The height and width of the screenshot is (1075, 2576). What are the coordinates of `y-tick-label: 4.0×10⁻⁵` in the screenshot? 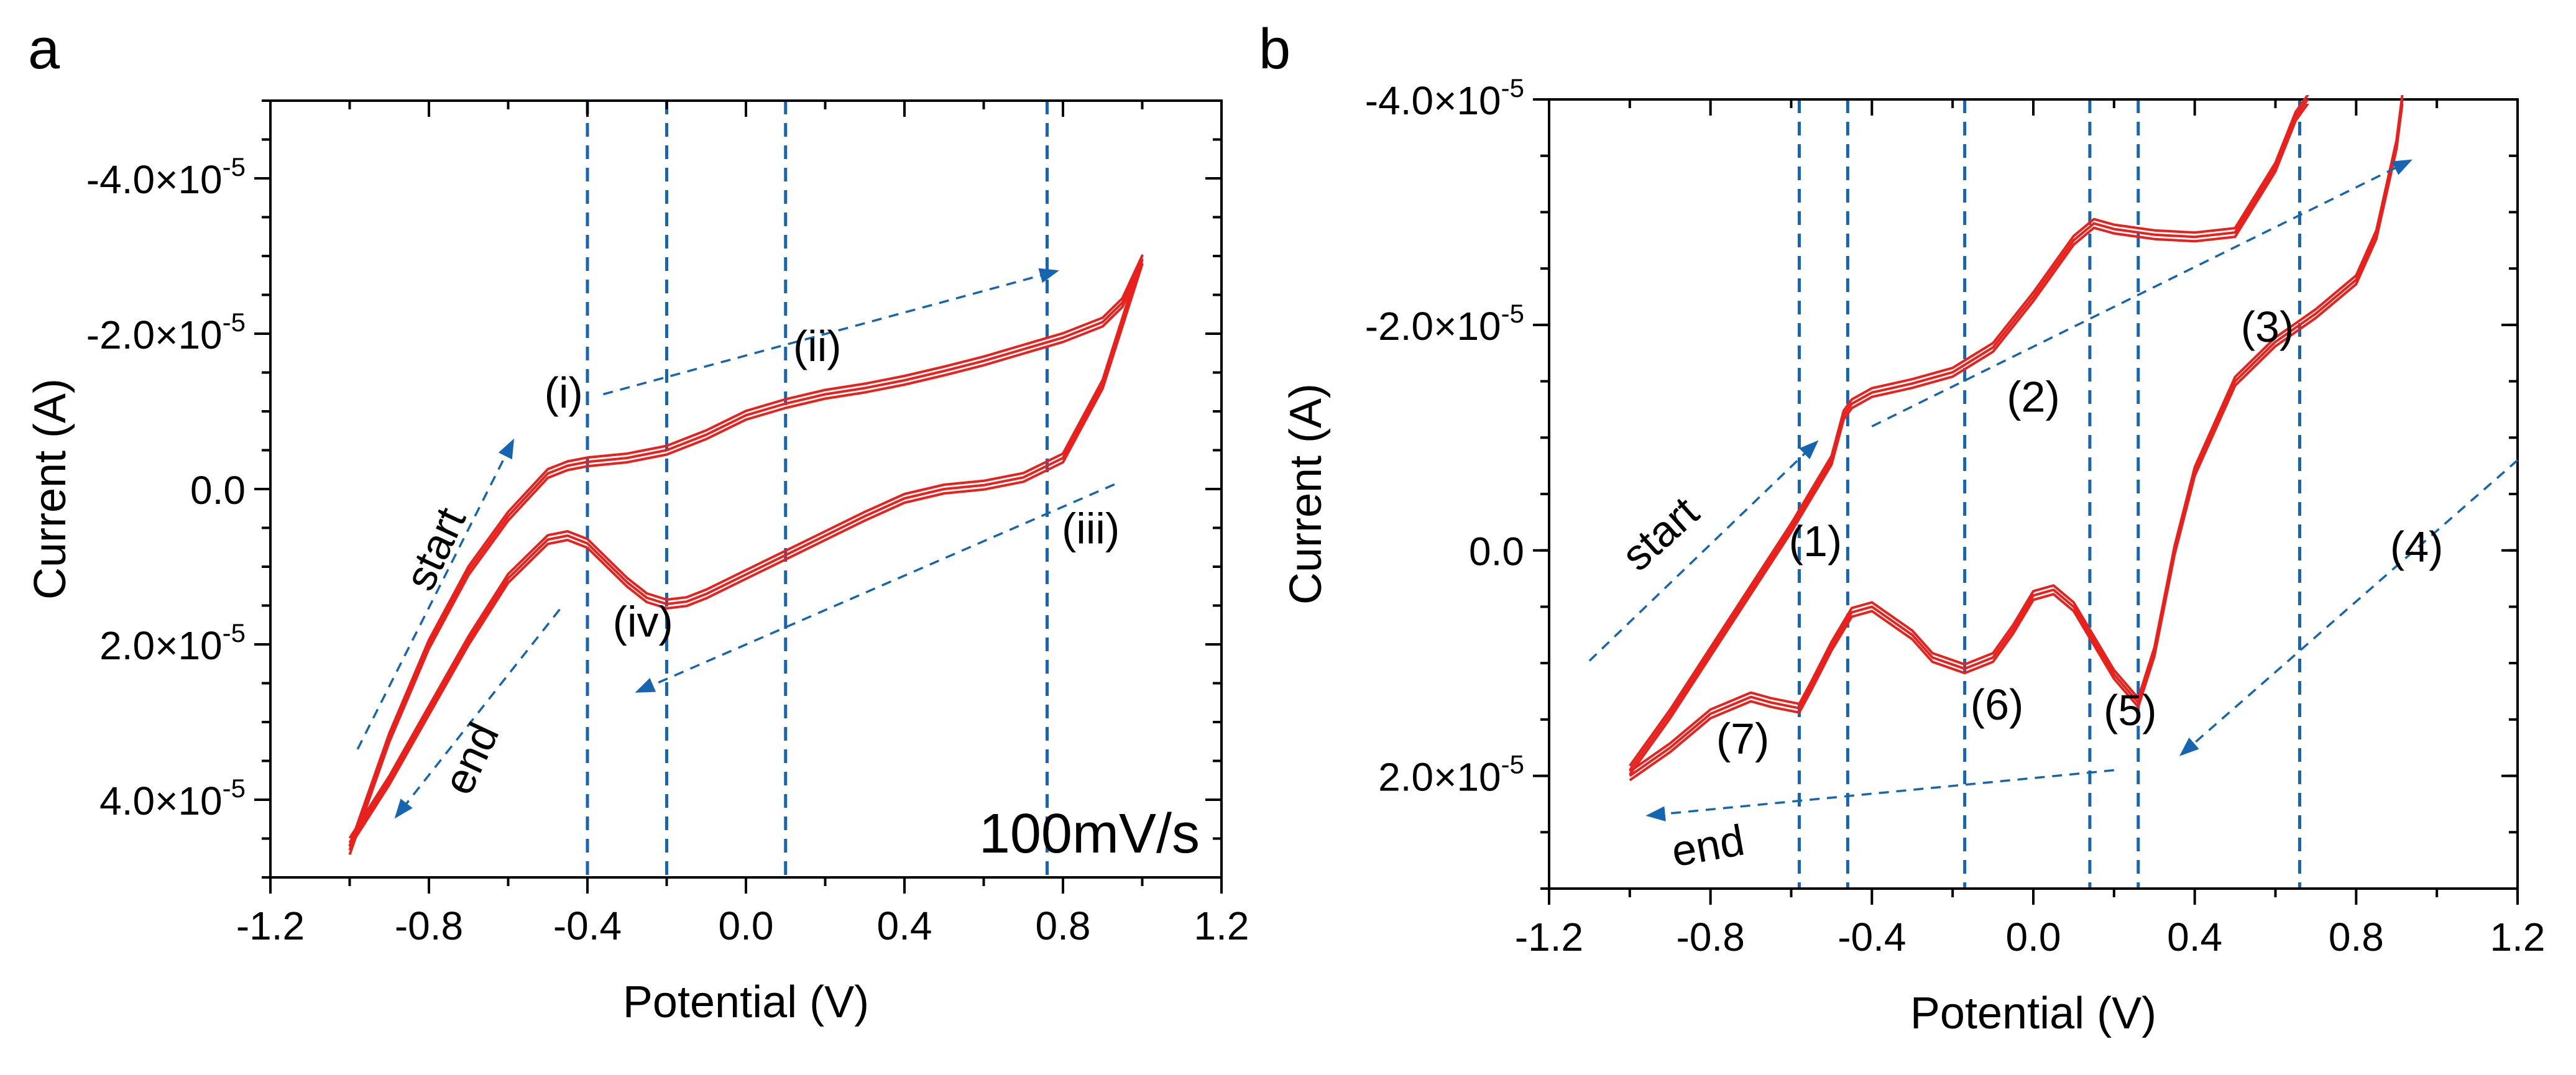 It's located at (172, 798).